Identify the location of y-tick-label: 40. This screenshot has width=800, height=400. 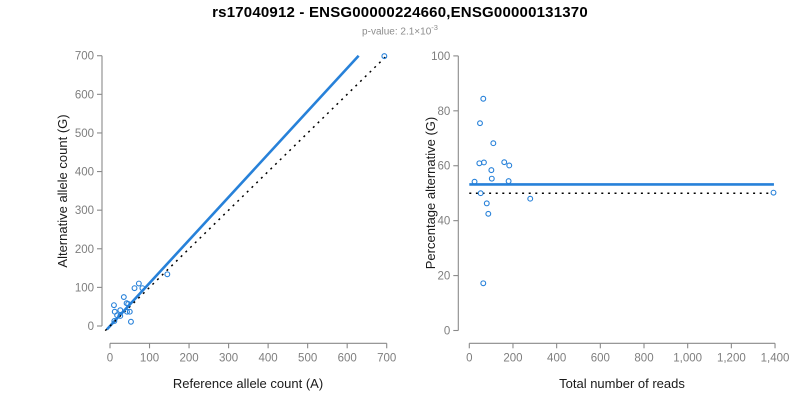
(444, 222).